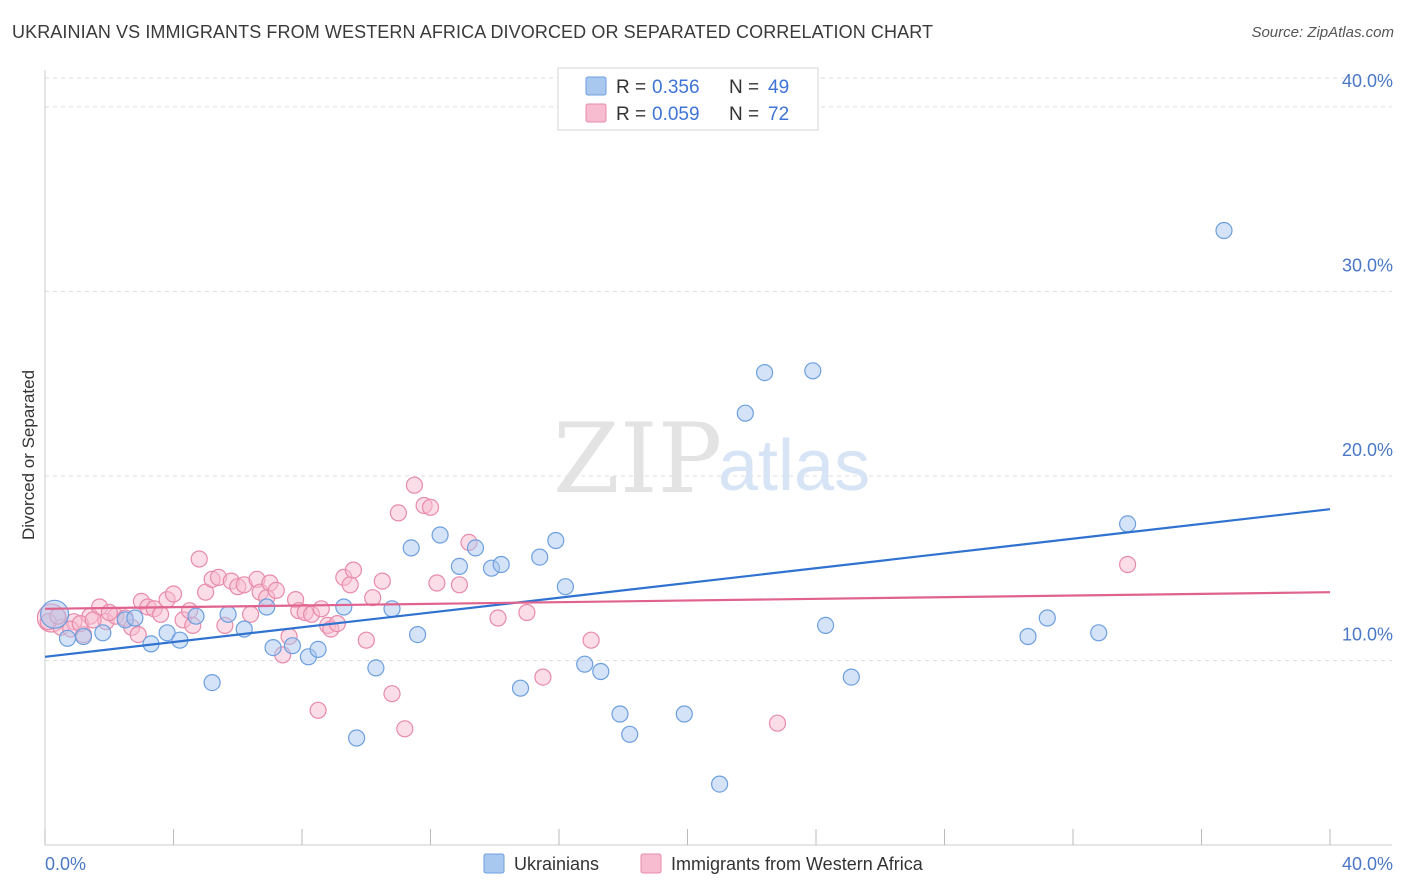  I want to click on bottom-legend-swatch-immigrants, so click(651, 863).